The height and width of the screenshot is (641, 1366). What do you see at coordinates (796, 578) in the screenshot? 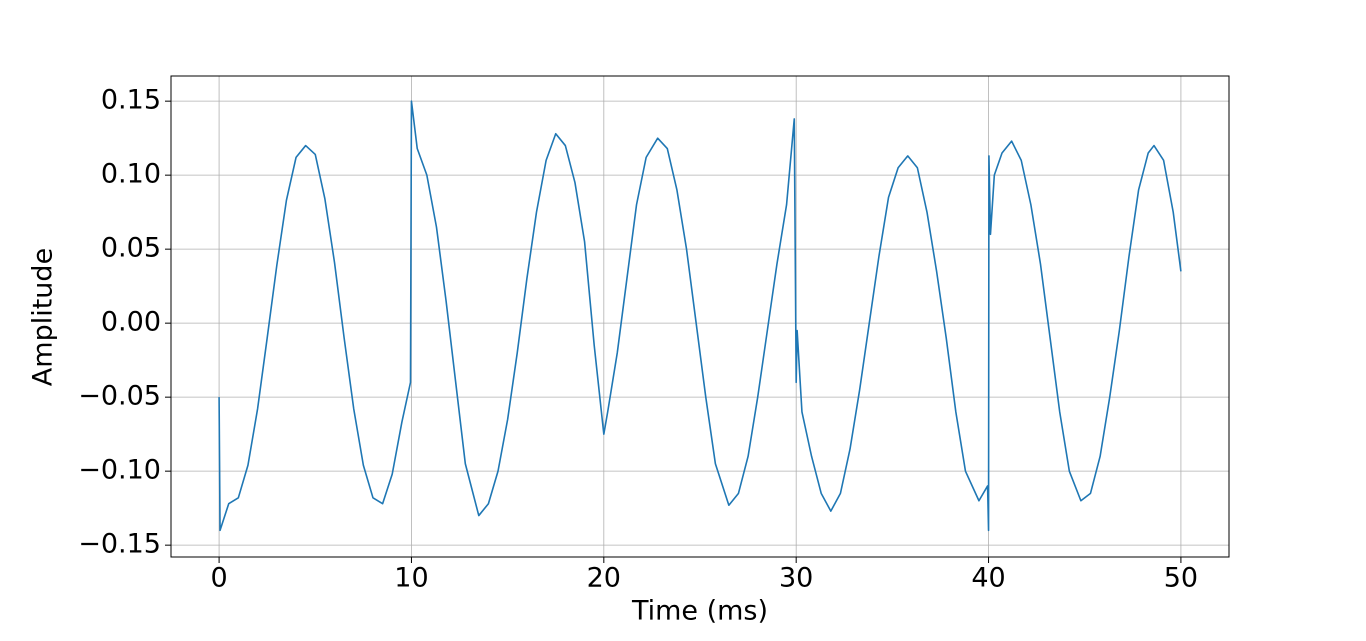
I see `x-tick-label: 30` at bounding box center [796, 578].